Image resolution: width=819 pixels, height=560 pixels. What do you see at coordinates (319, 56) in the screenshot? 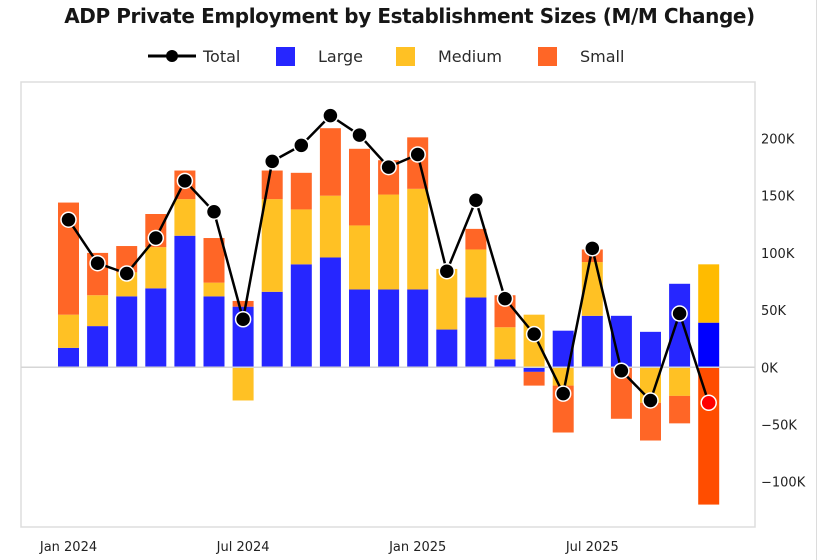
I see `legend-item-large: Large` at bounding box center [319, 56].